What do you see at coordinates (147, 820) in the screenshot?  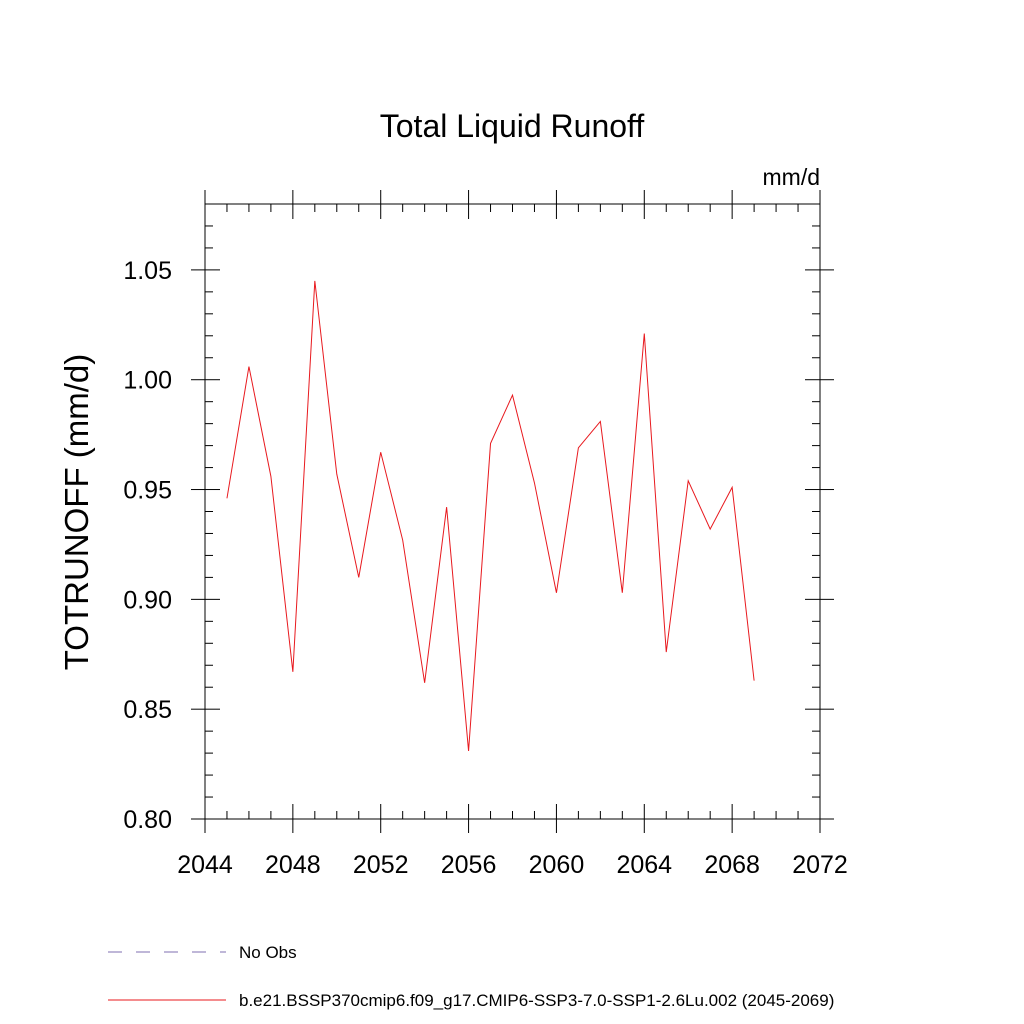 I see `y-tick-label: 0.80` at bounding box center [147, 820].